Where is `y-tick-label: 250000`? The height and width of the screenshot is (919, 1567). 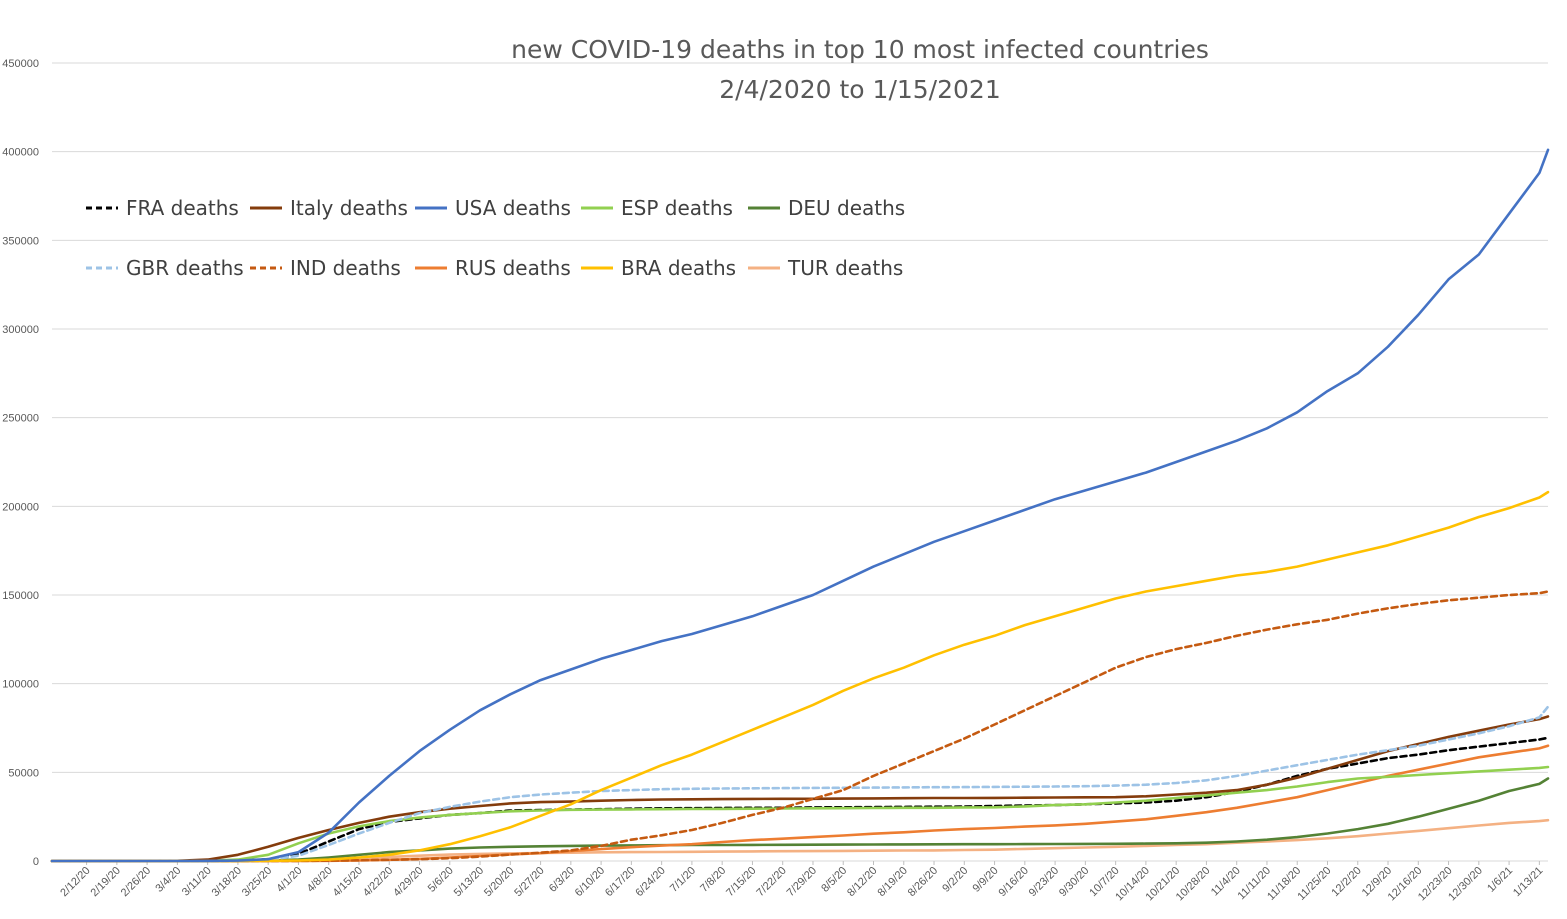
y-tick-label: 250000 is located at coordinates (20, 419).